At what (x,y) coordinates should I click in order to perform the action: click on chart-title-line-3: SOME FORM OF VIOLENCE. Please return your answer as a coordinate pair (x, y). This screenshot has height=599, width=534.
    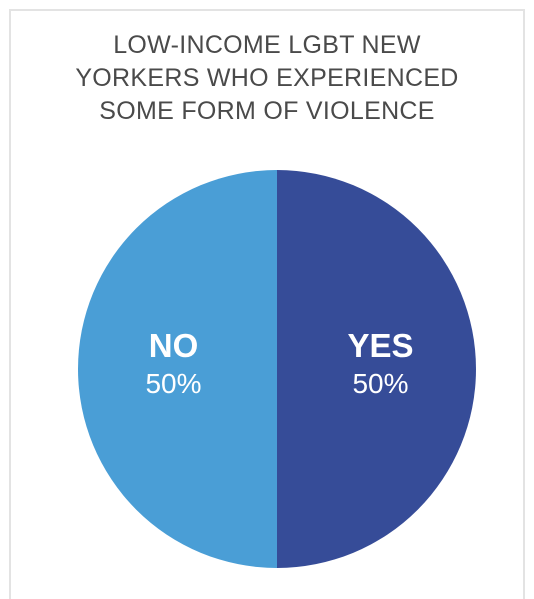
    Looking at the image, I should click on (267, 111).